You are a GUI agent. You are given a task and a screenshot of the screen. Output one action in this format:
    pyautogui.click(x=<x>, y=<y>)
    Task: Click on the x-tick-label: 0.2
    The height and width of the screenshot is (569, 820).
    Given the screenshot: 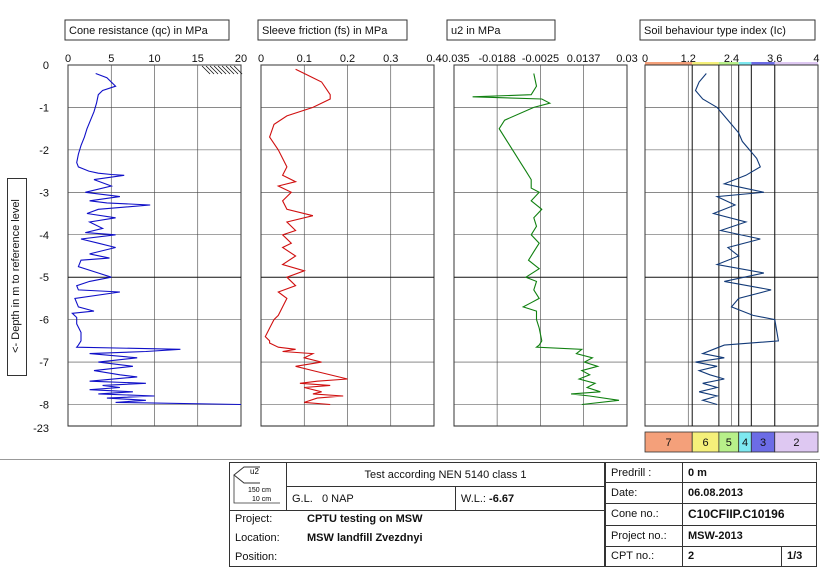 What is the action you would take?
    pyautogui.click(x=347, y=59)
    